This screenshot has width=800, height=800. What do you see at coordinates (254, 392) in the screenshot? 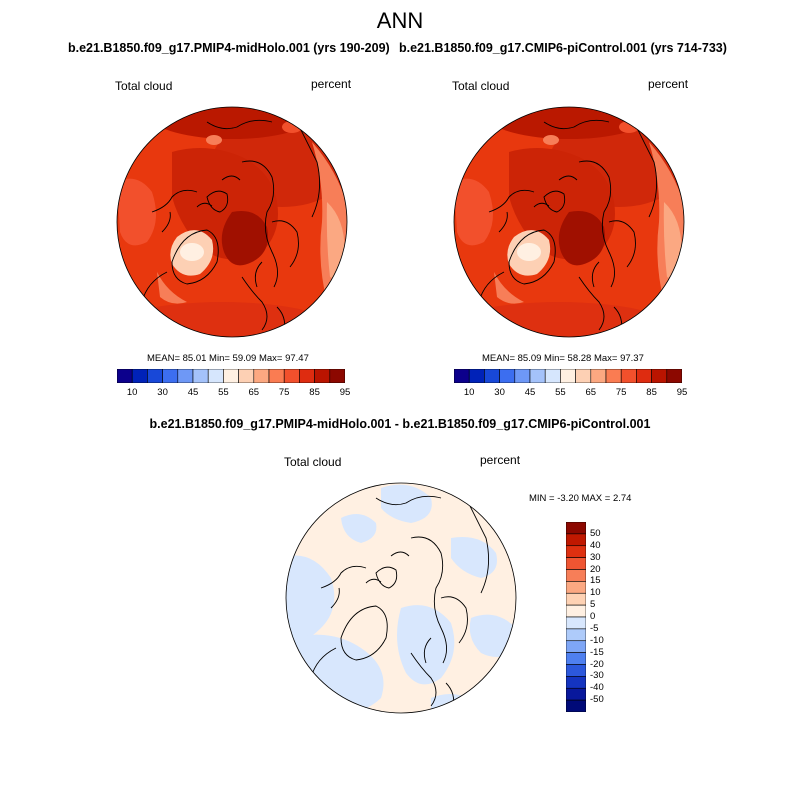
I see `colorbar-panel-1-tick-label: 65` at bounding box center [254, 392].